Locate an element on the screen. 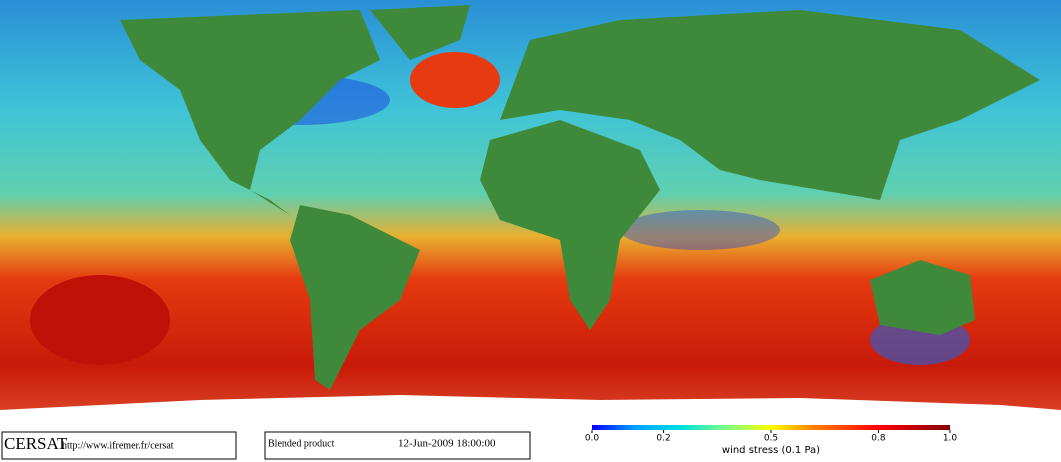 The image size is (1061, 462). colorbar-tick-label: 0.8 is located at coordinates (878, 439).